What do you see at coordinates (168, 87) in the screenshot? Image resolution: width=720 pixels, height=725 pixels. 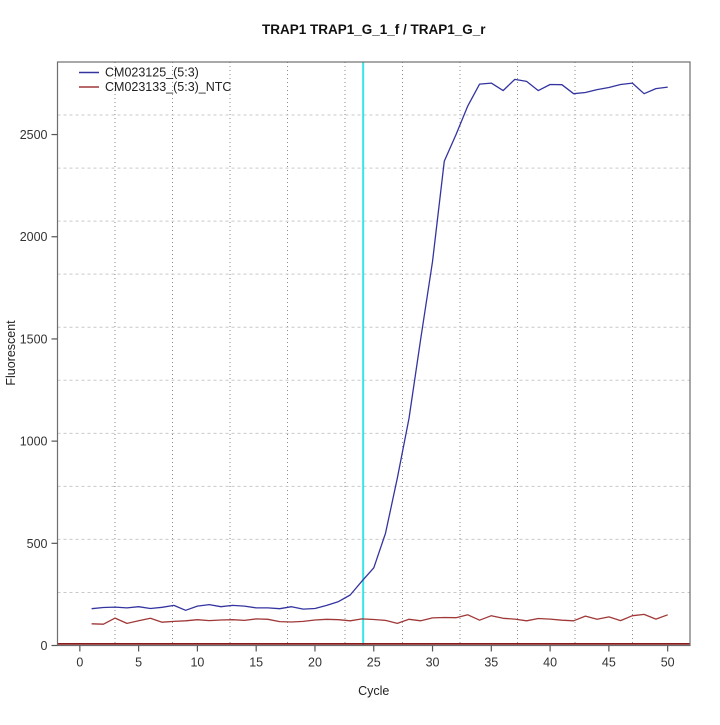 I see `legend-label-ntc: CM023133_(5:3)_NTC` at bounding box center [168, 87].